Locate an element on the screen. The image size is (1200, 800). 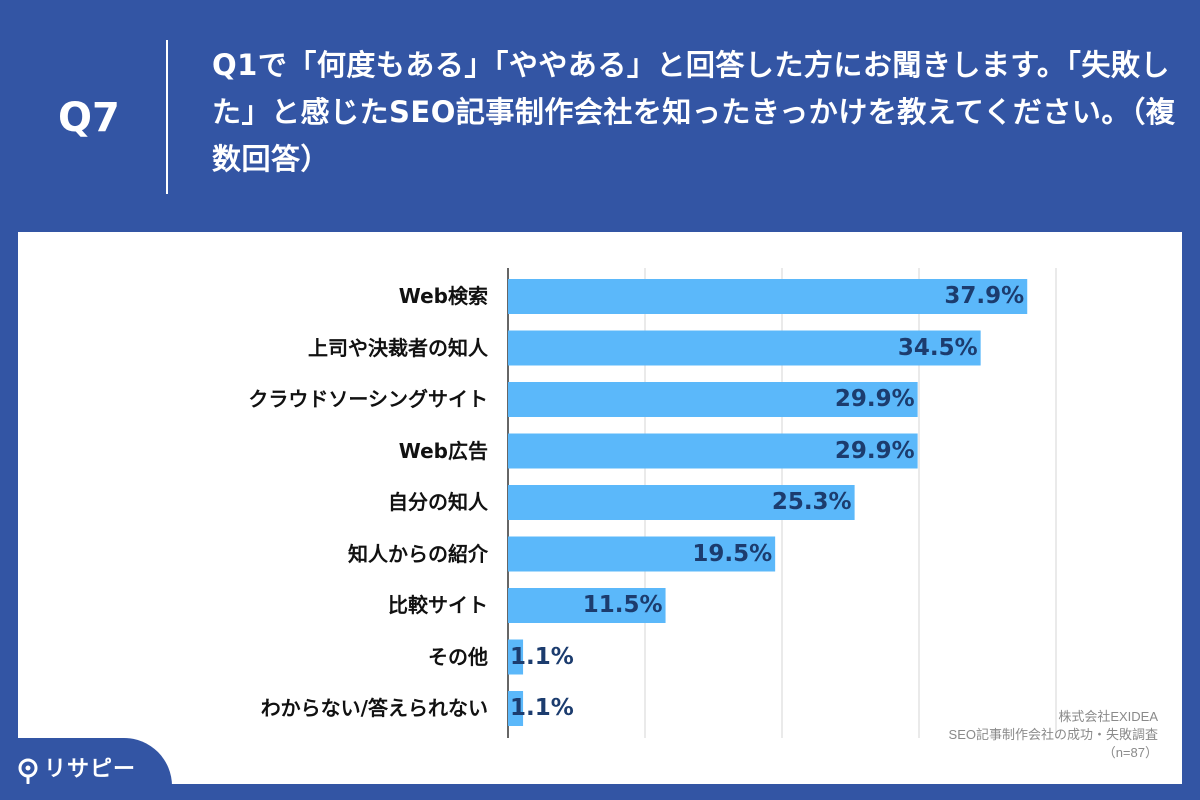
category-label: Web広告 is located at coordinates (443, 450).